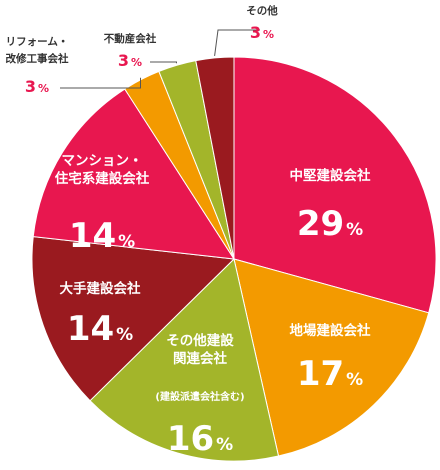 This screenshot has width=440, height=470. Describe the element at coordinates (102, 178) in the screenshot. I see `slice-label-4-1: 住宅系建設会社` at that location.